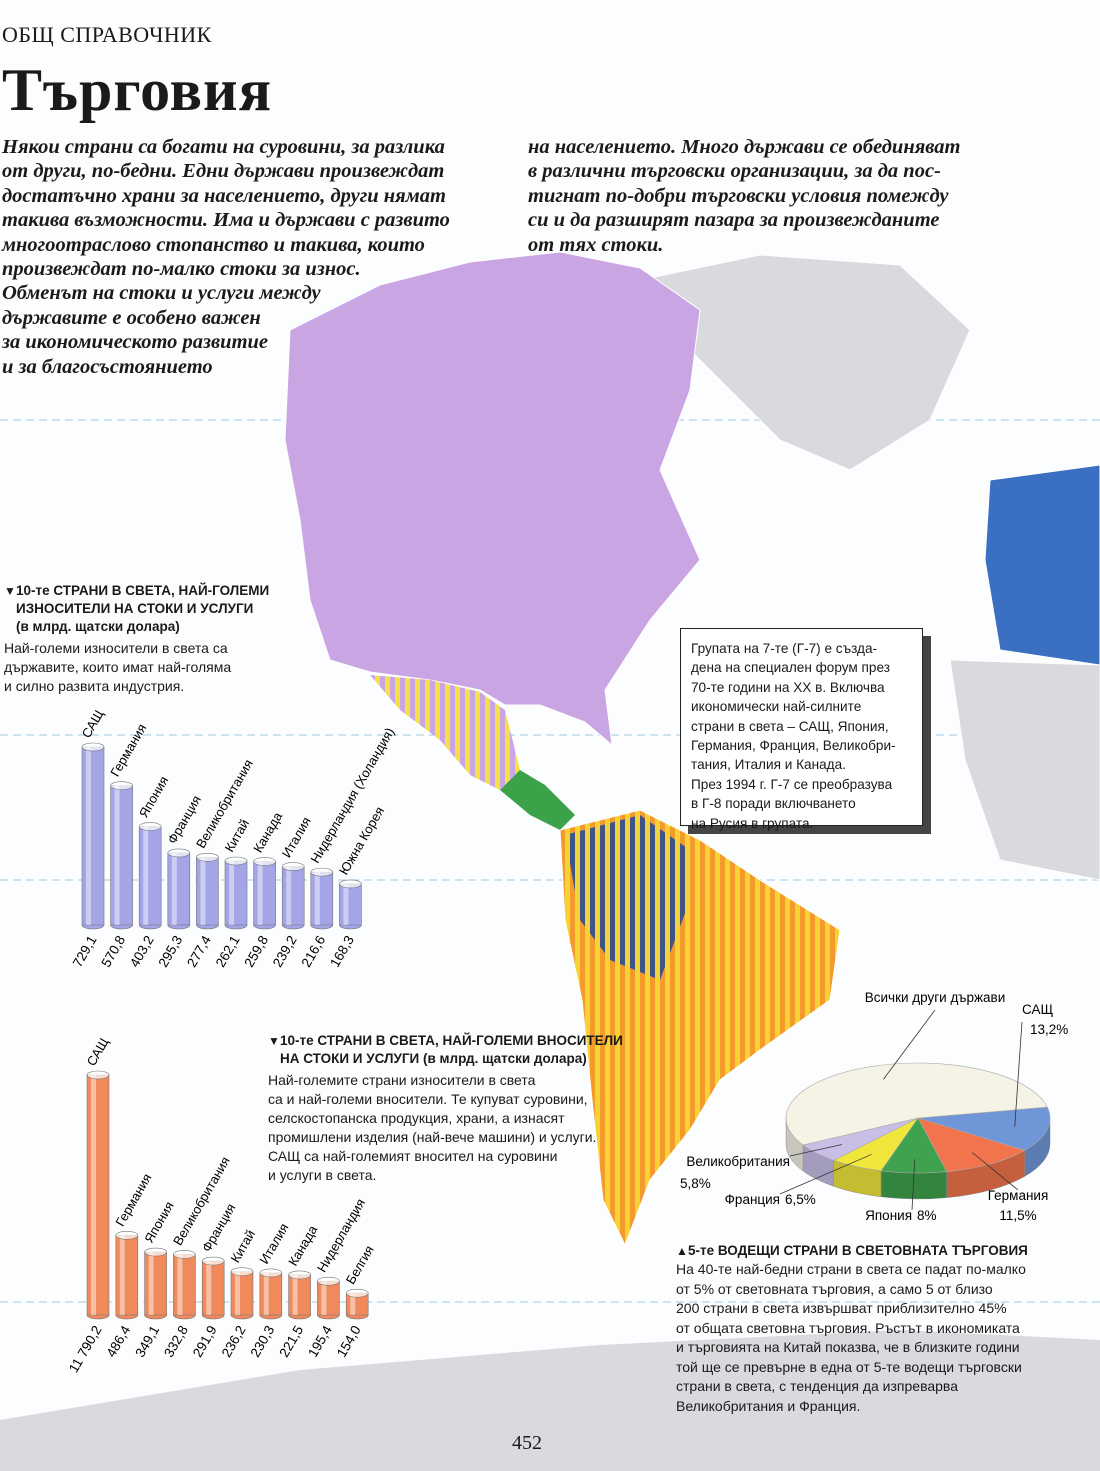 The height and width of the screenshot is (1471, 1100). I want to click on value-label: 570,8, so click(113, 951).